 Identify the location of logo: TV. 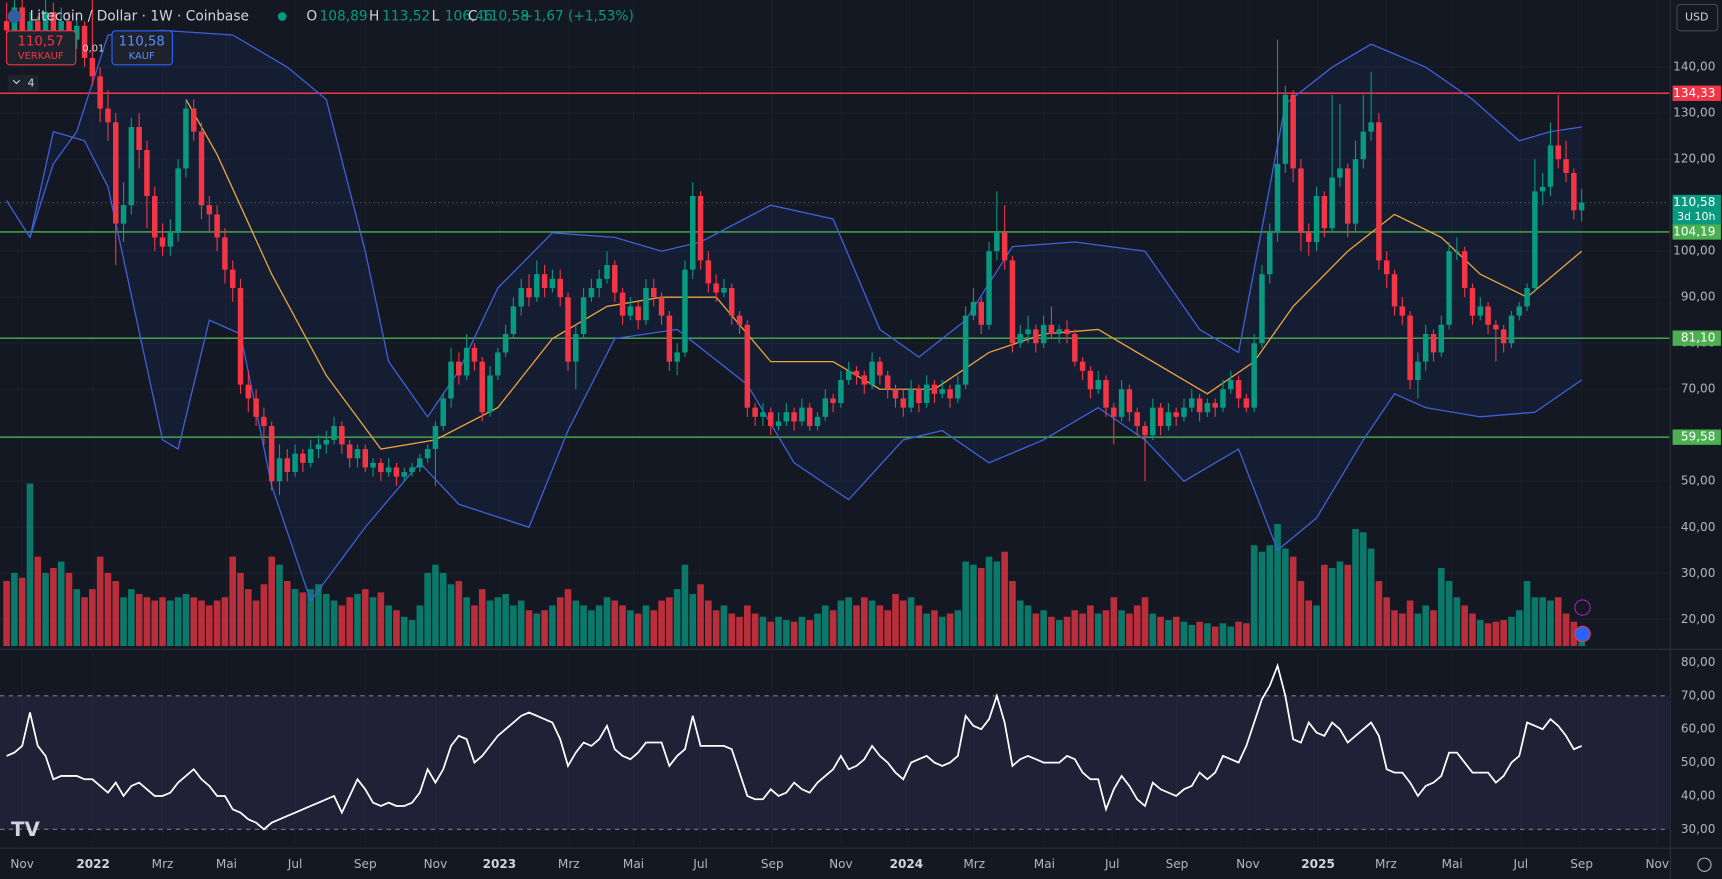
(25, 829).